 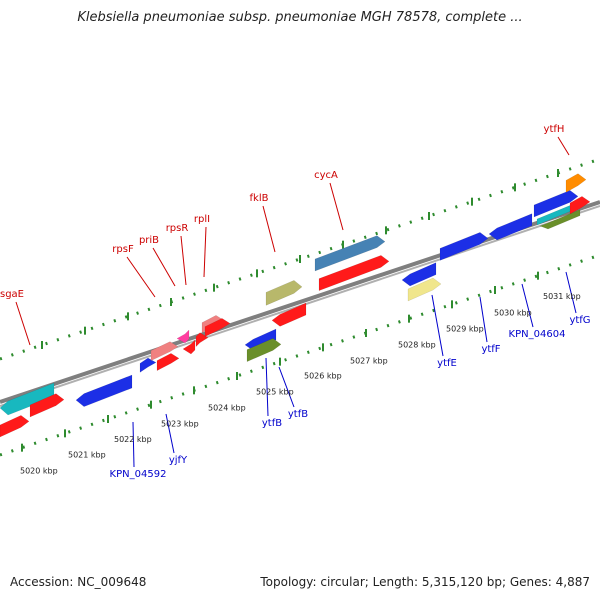 I want to click on accession-text: Accession: NC_009648, so click(x=78, y=582).